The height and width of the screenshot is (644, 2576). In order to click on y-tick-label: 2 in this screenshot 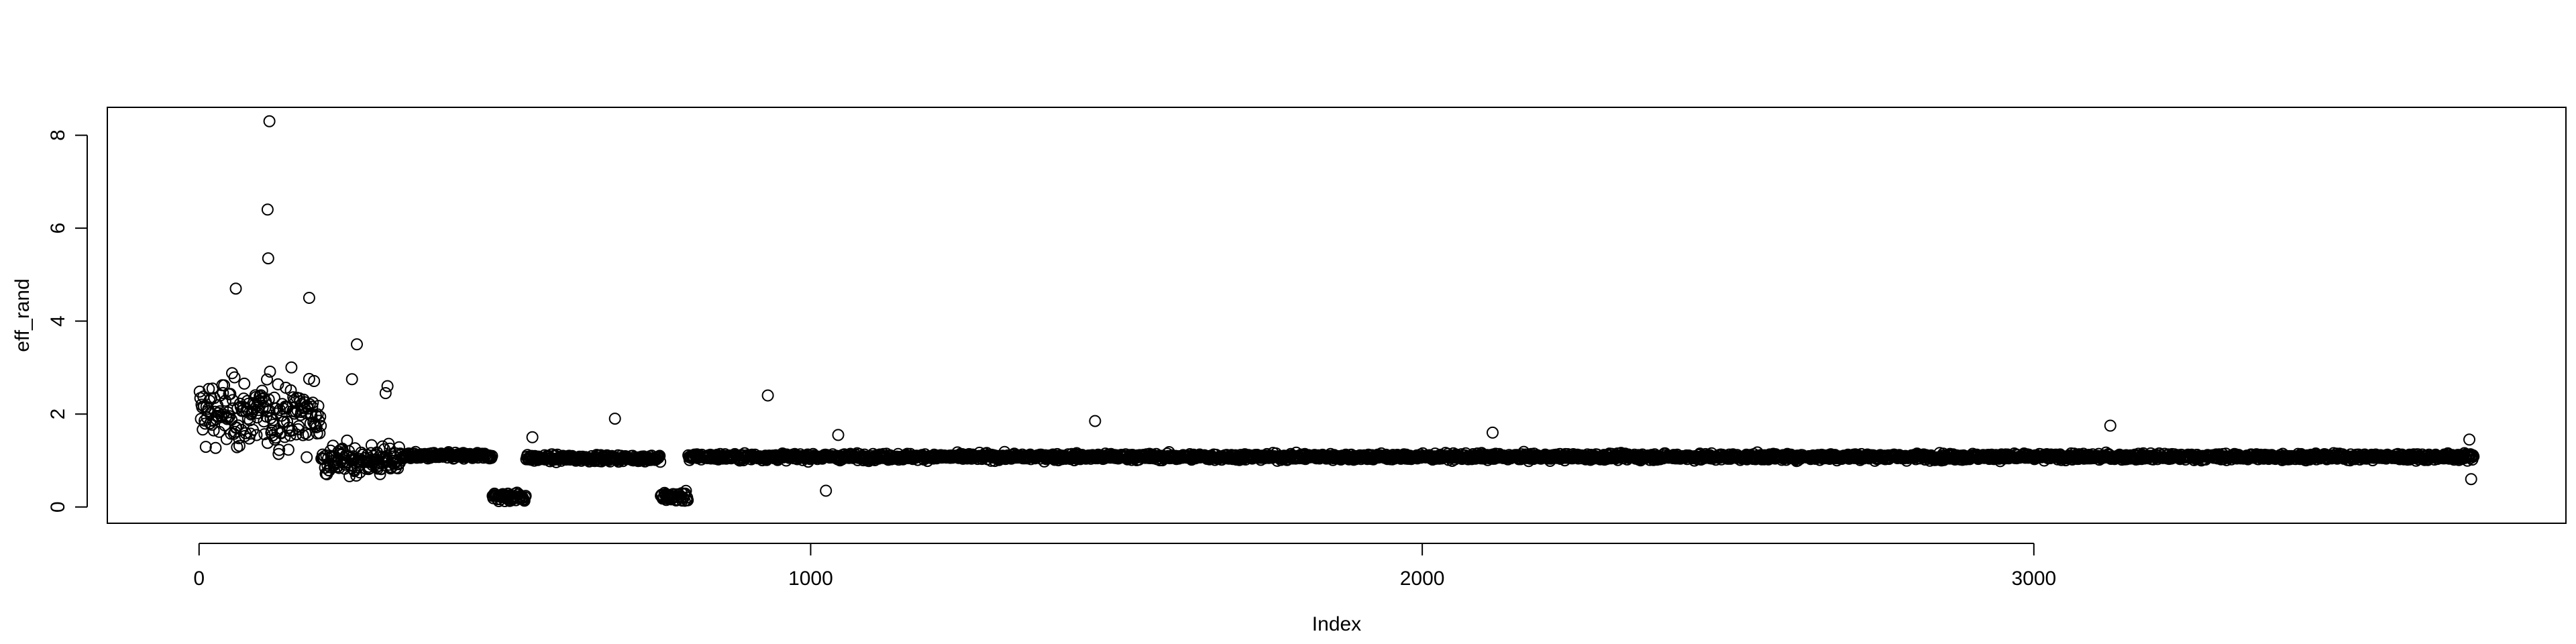, I will do `click(58, 414)`.